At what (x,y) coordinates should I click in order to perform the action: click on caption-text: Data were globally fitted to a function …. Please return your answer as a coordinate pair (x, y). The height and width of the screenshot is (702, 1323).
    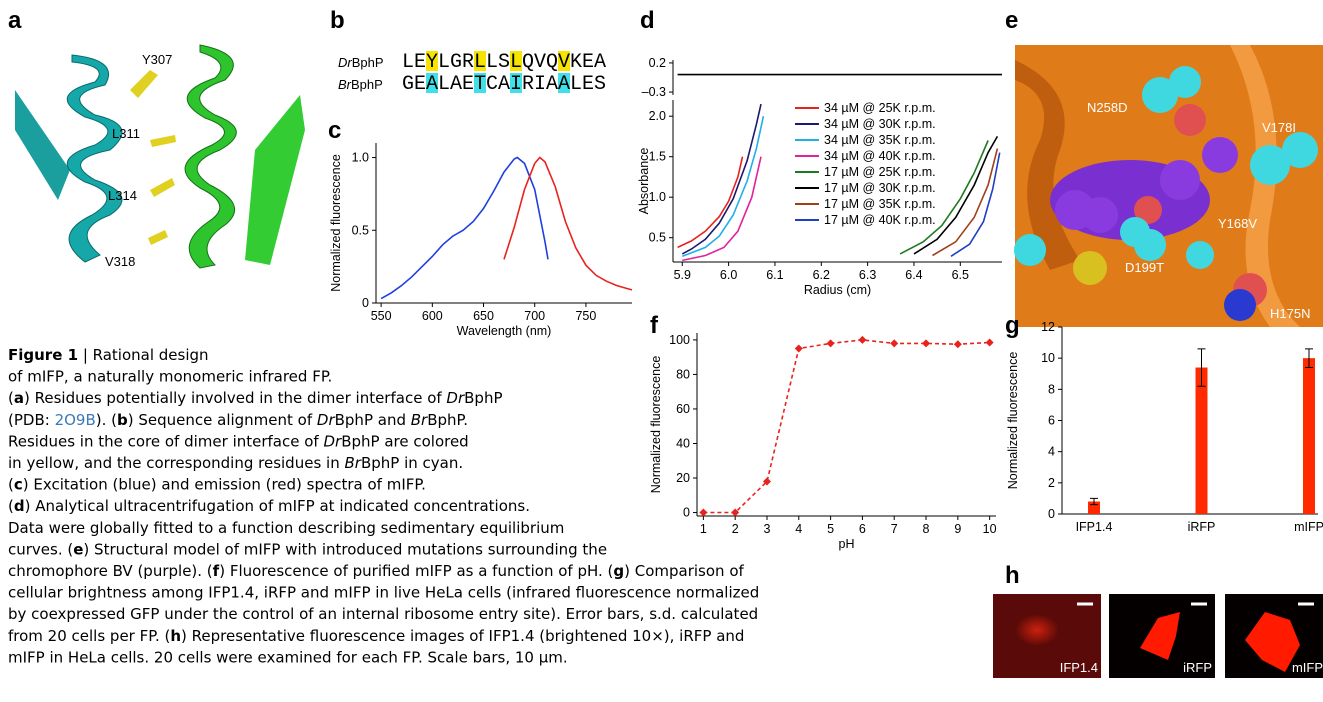
    Looking at the image, I should click on (286, 528).